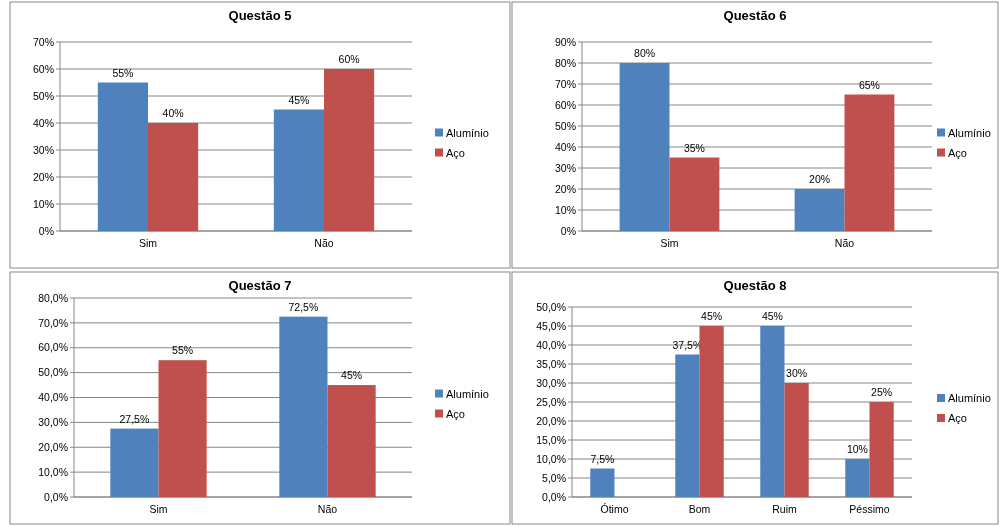  What do you see at coordinates (602, 458) in the screenshot?
I see `data-label: 7,5%` at bounding box center [602, 458].